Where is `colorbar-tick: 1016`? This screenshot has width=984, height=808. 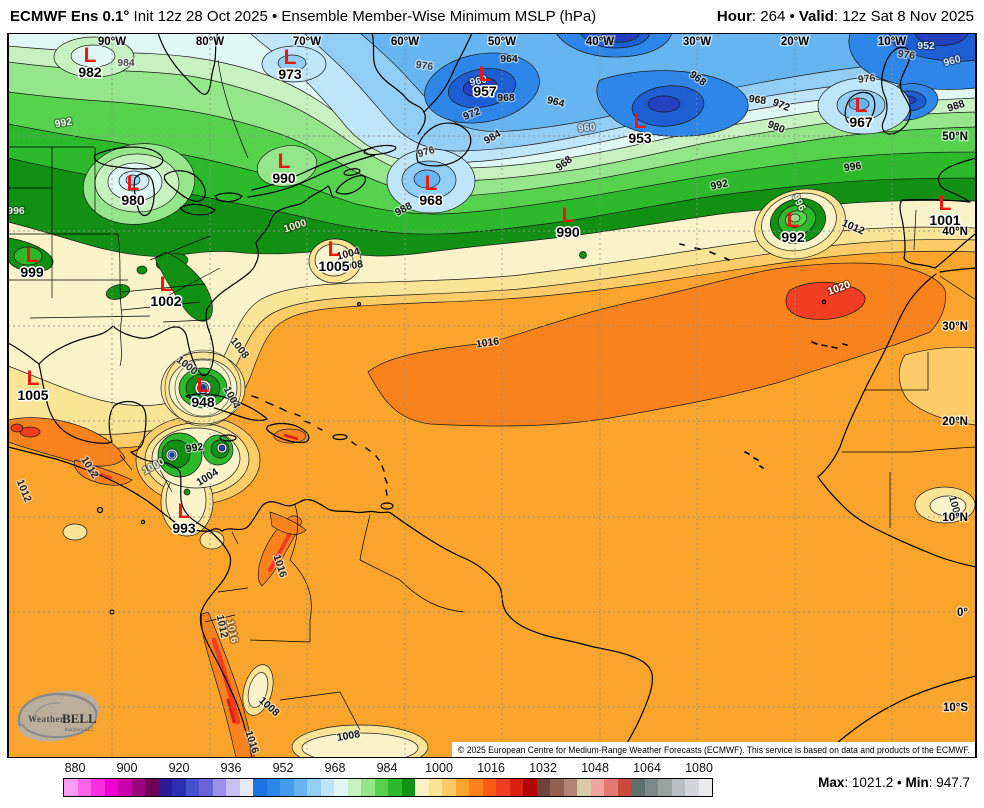 colorbar-tick: 1016 is located at coordinates (491, 768).